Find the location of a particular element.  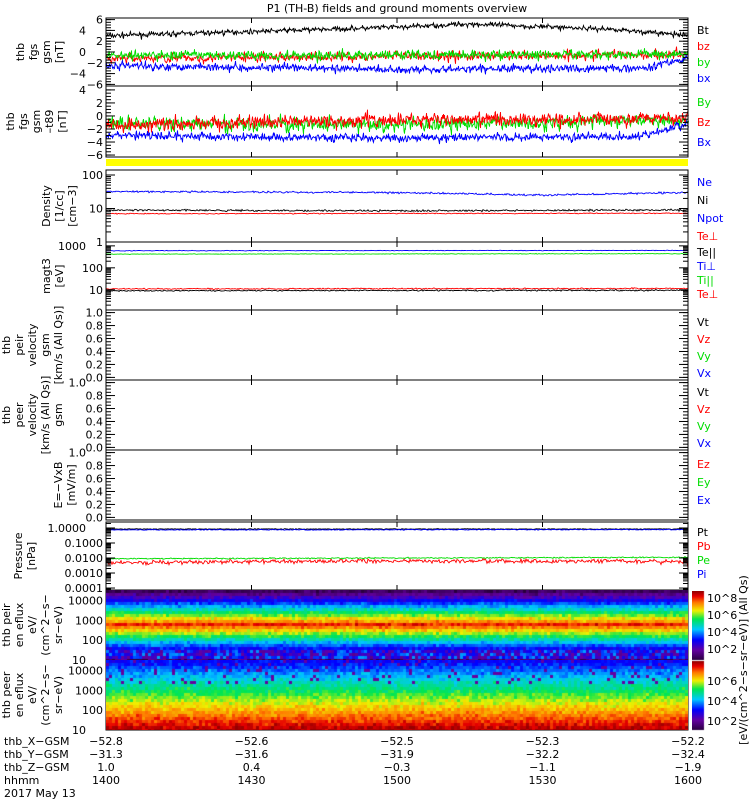

y-axis-label-part: peer is located at coordinates (6, 684).